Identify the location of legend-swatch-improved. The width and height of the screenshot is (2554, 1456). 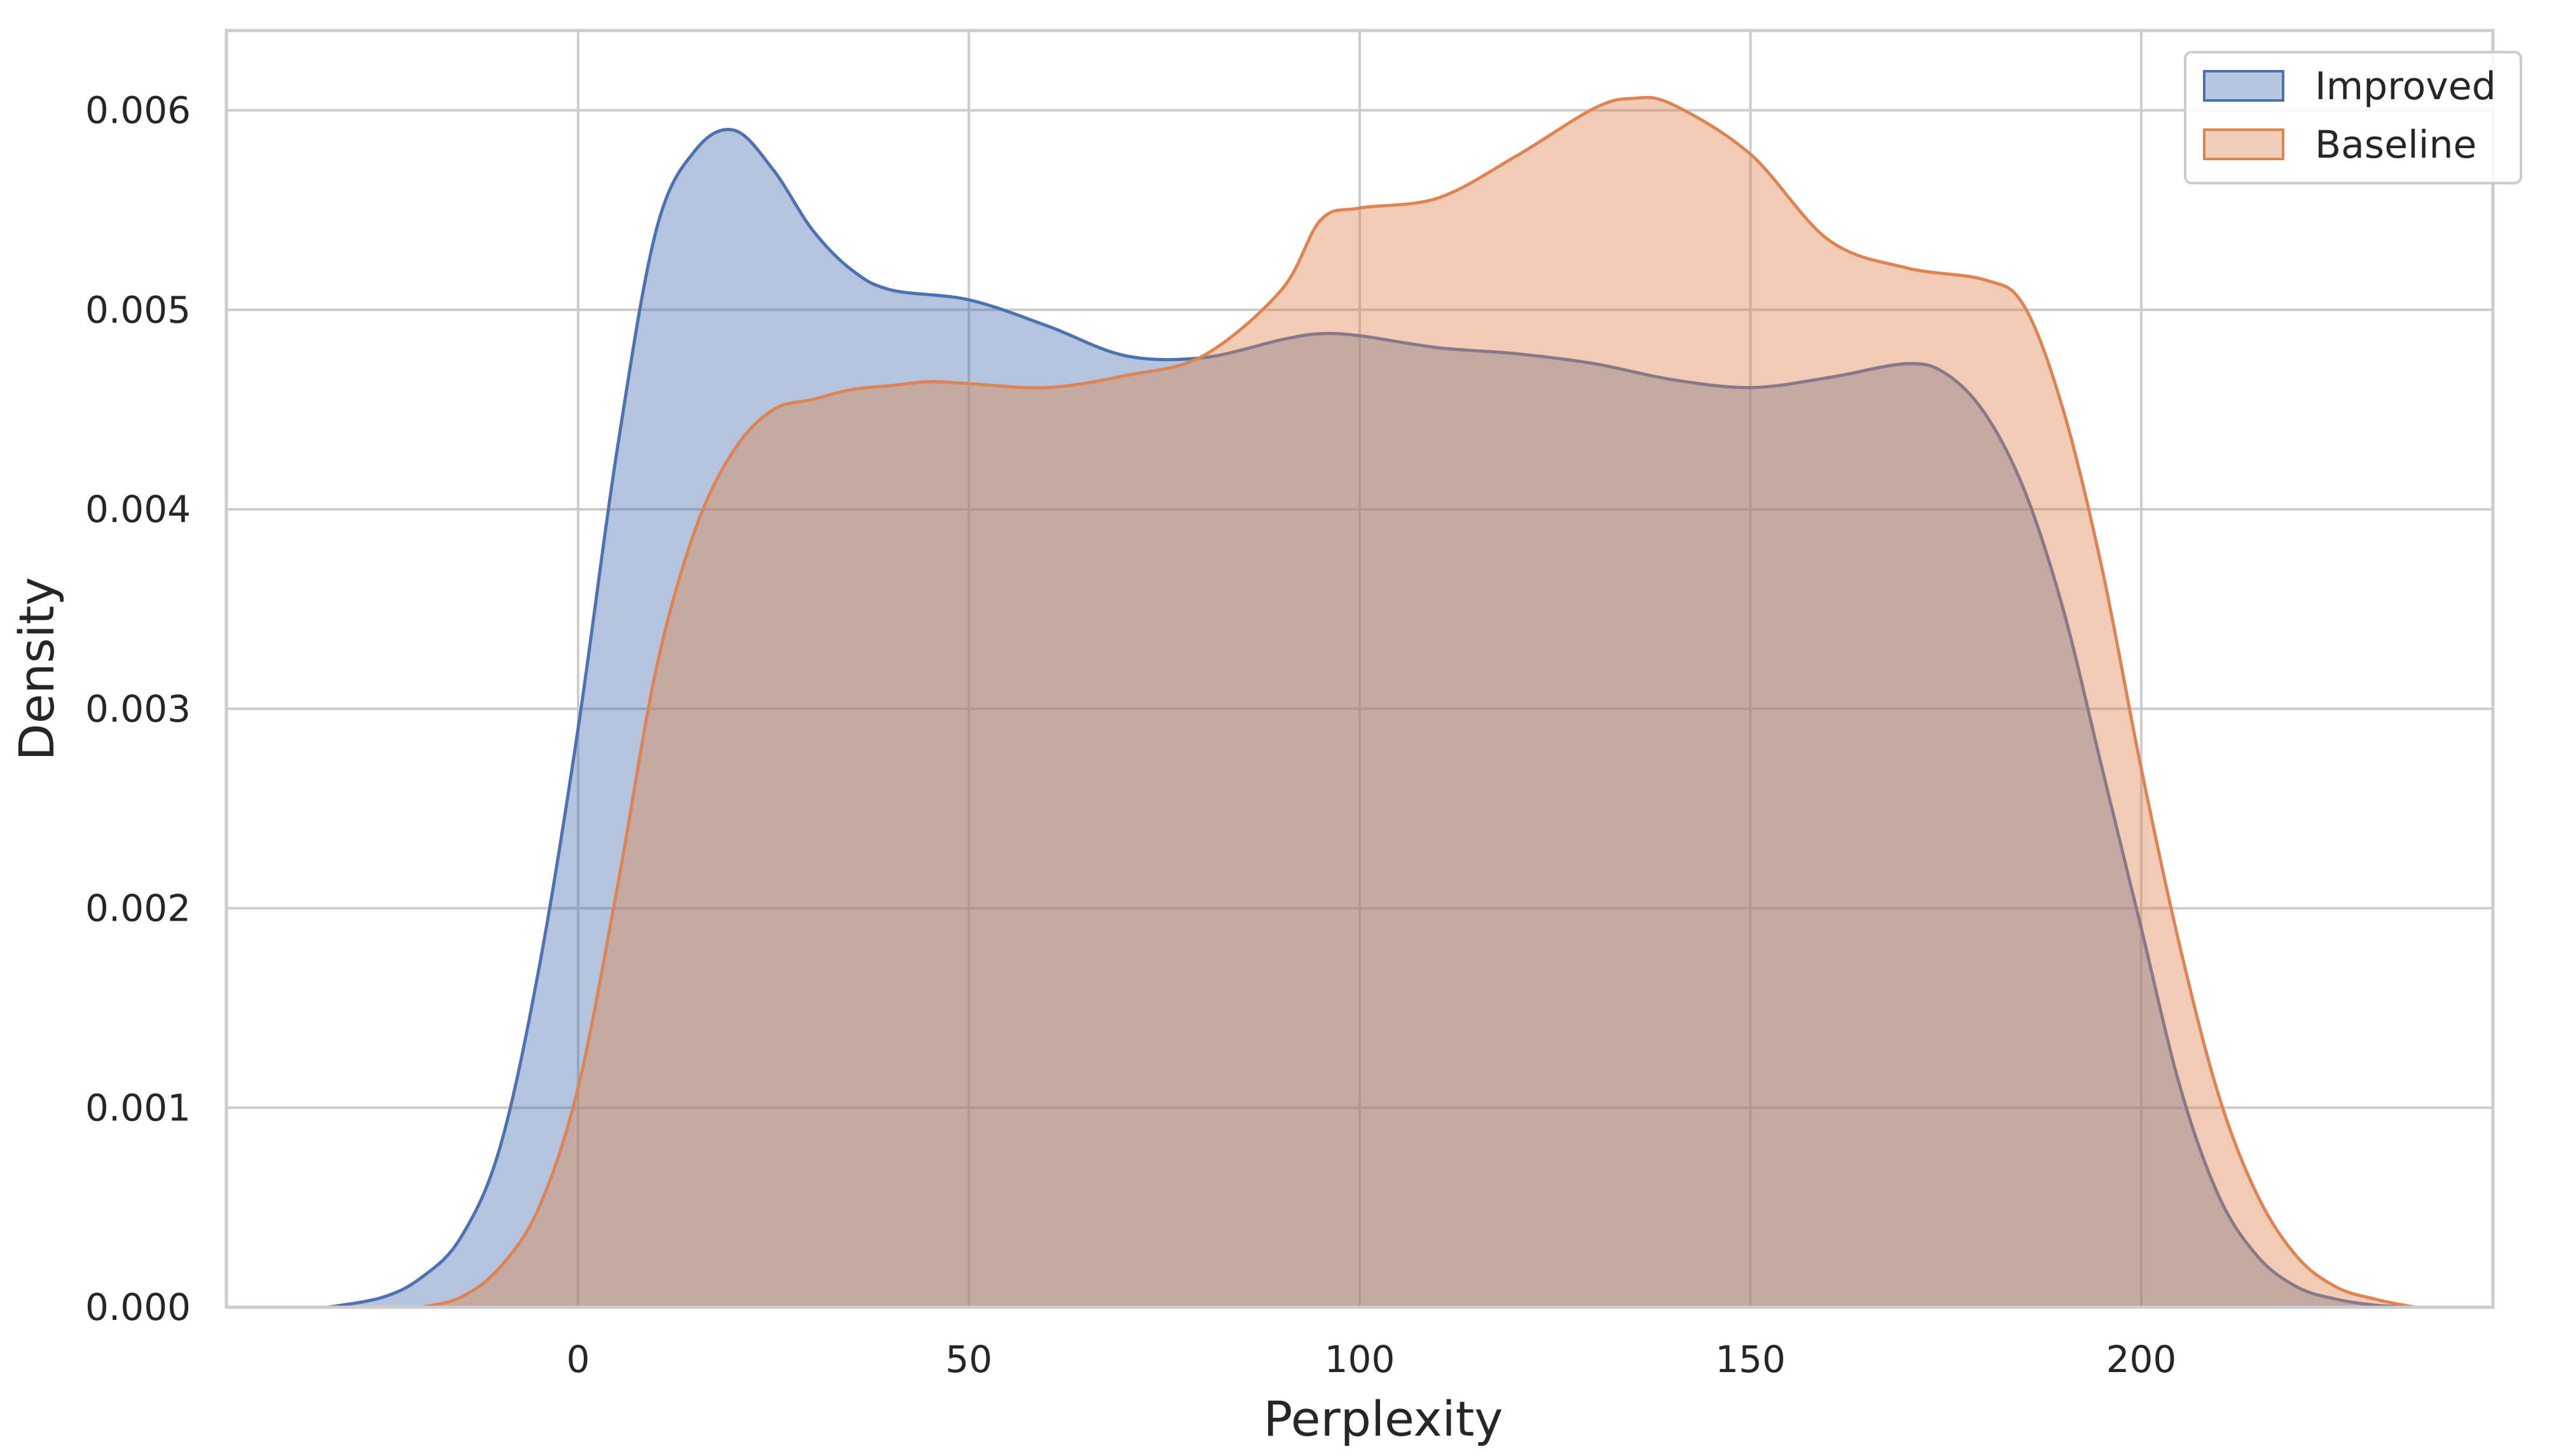
(2243, 86).